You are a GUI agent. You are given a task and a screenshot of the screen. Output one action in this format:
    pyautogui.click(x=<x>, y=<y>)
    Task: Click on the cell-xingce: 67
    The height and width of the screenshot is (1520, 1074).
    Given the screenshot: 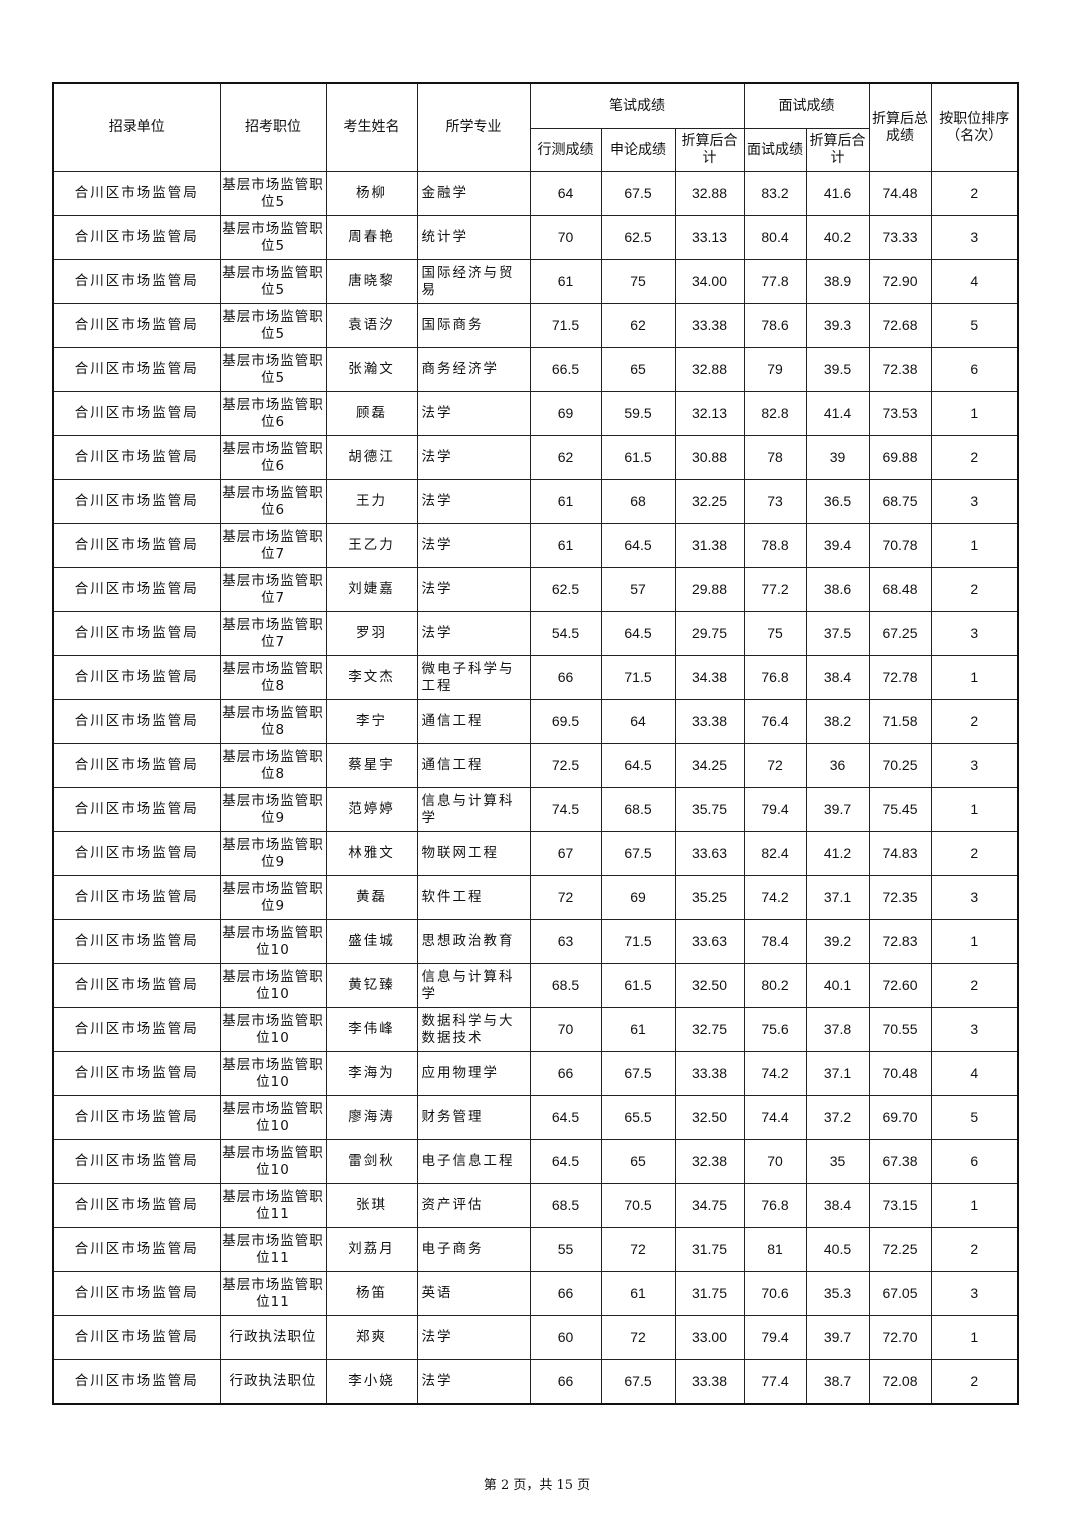 What is the action you would take?
    pyautogui.click(x=565, y=853)
    